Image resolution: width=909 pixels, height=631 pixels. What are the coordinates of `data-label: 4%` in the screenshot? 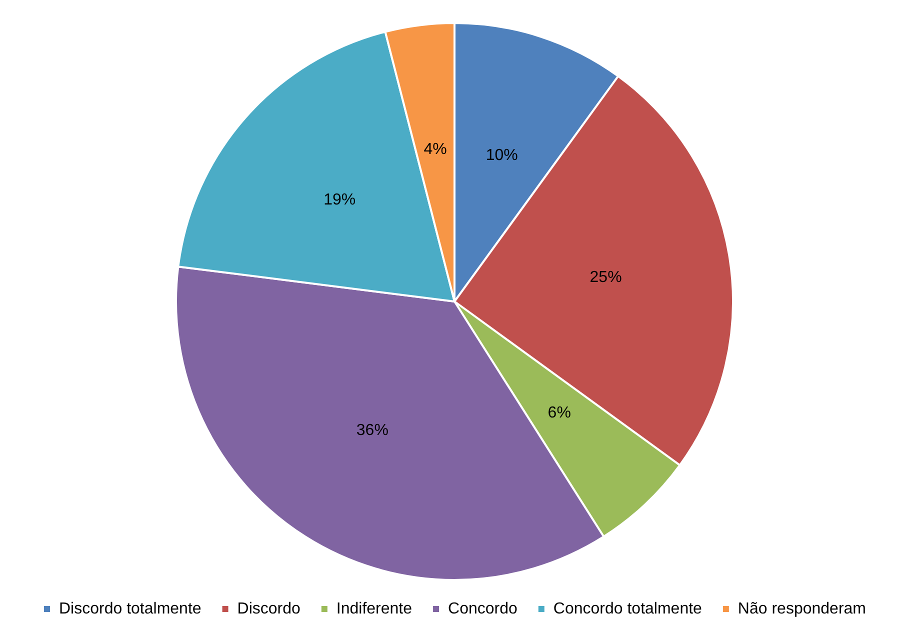 It's located at (435, 149).